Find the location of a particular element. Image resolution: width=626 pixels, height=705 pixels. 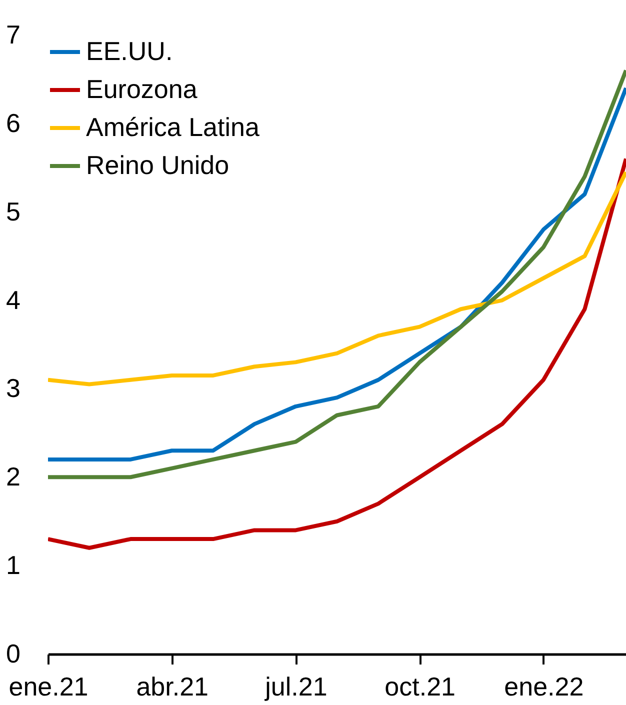

y-tick-label: 5 is located at coordinates (13, 211).